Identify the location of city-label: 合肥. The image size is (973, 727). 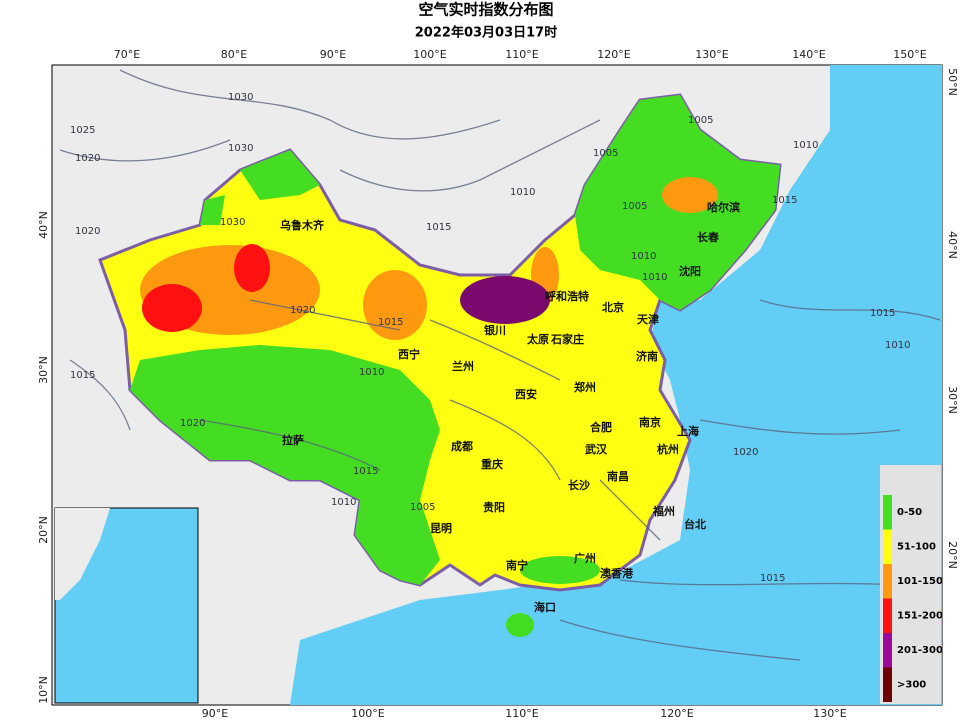
(601, 427).